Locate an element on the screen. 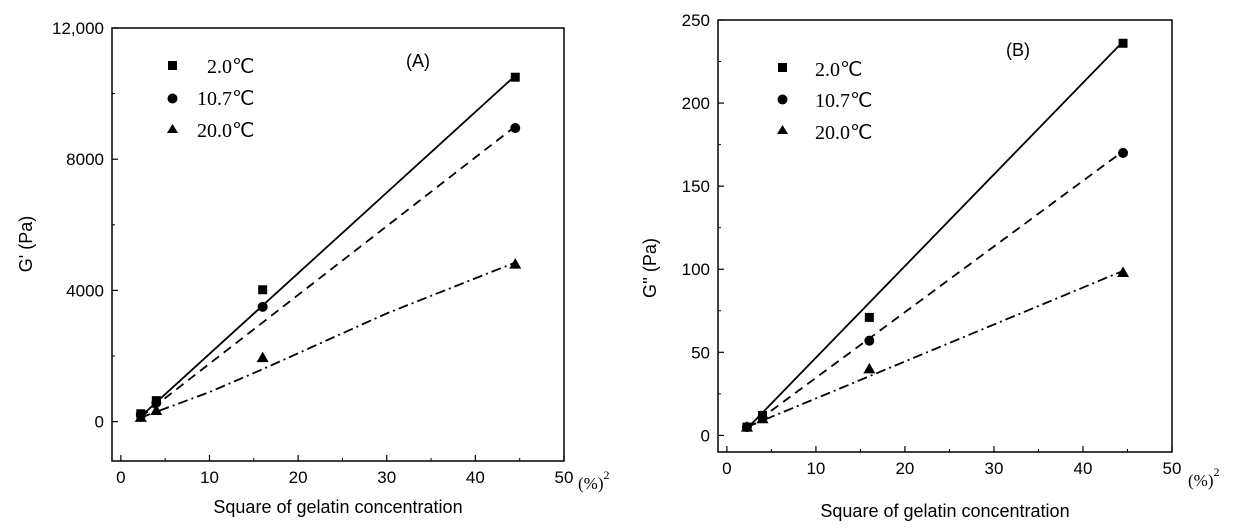 This screenshot has height=530, width=1242. y-tick-label: 4000 is located at coordinates (85, 290).